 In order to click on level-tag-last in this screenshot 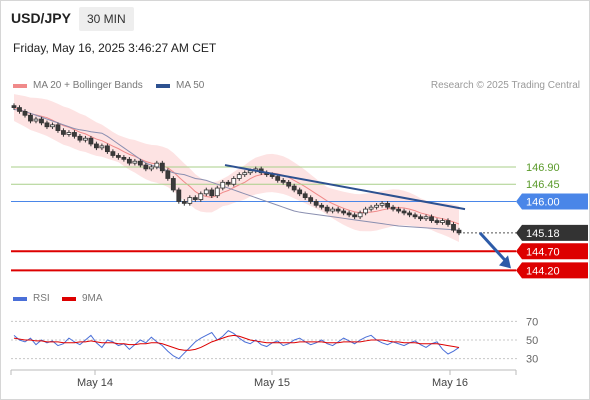, I will do `click(552, 232)`.